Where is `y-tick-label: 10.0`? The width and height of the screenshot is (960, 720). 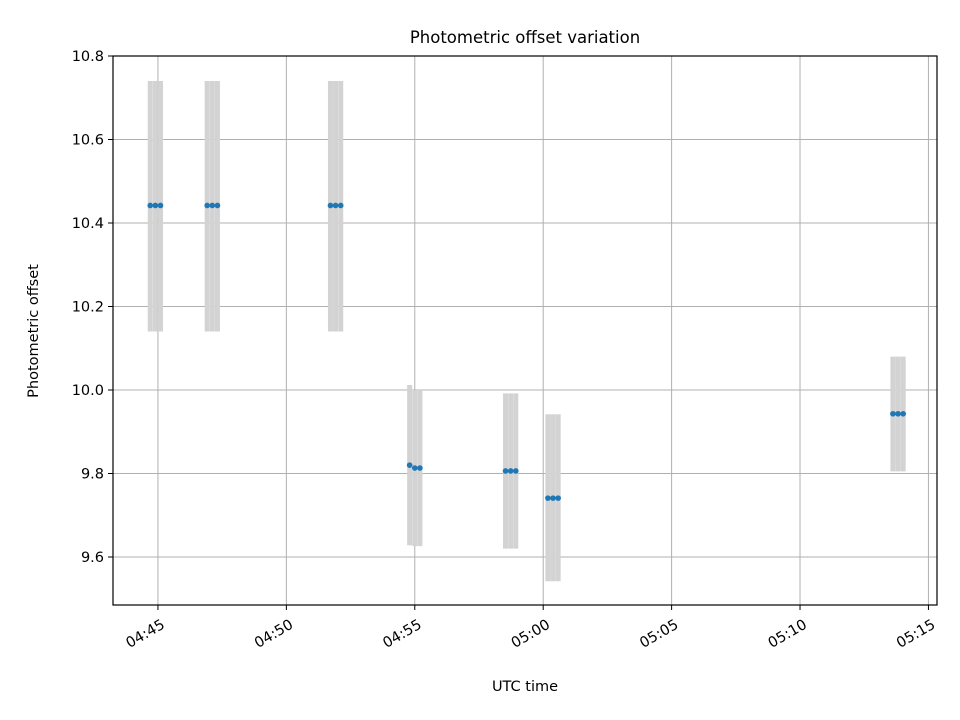 y-tick-label: 10.0 is located at coordinates (88, 391).